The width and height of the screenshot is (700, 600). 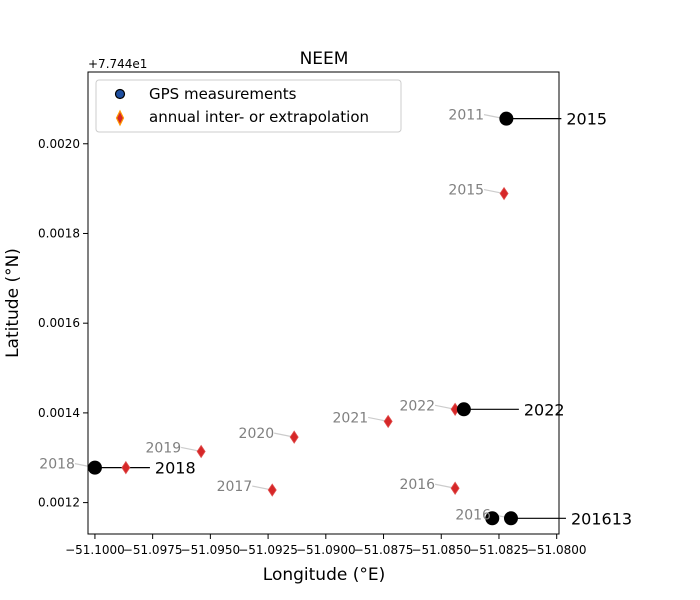 I want to click on gray-year-label: 2018, so click(x=57, y=465).